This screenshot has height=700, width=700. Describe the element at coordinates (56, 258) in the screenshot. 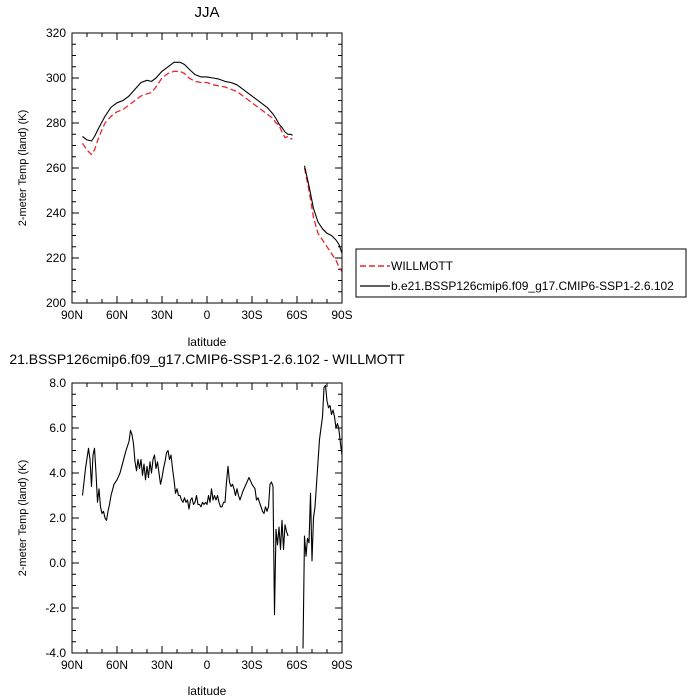

I see `top-chart-ytick-label: 220` at that location.